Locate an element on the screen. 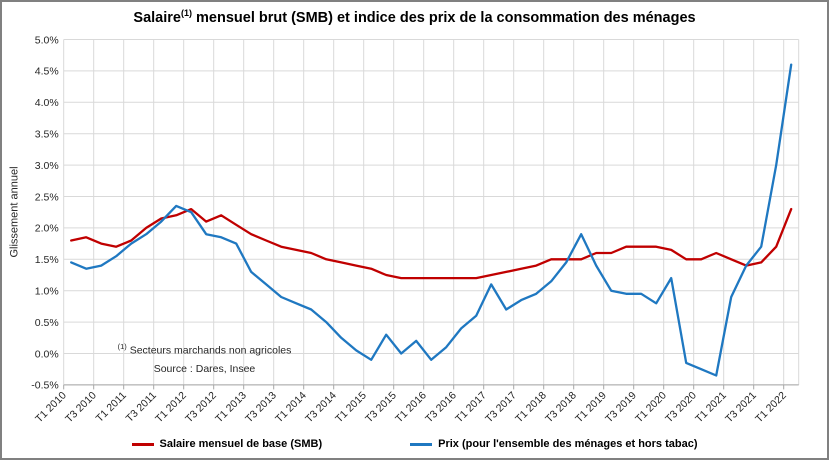  y-tick-label: 0.5% is located at coordinates (47, 323).